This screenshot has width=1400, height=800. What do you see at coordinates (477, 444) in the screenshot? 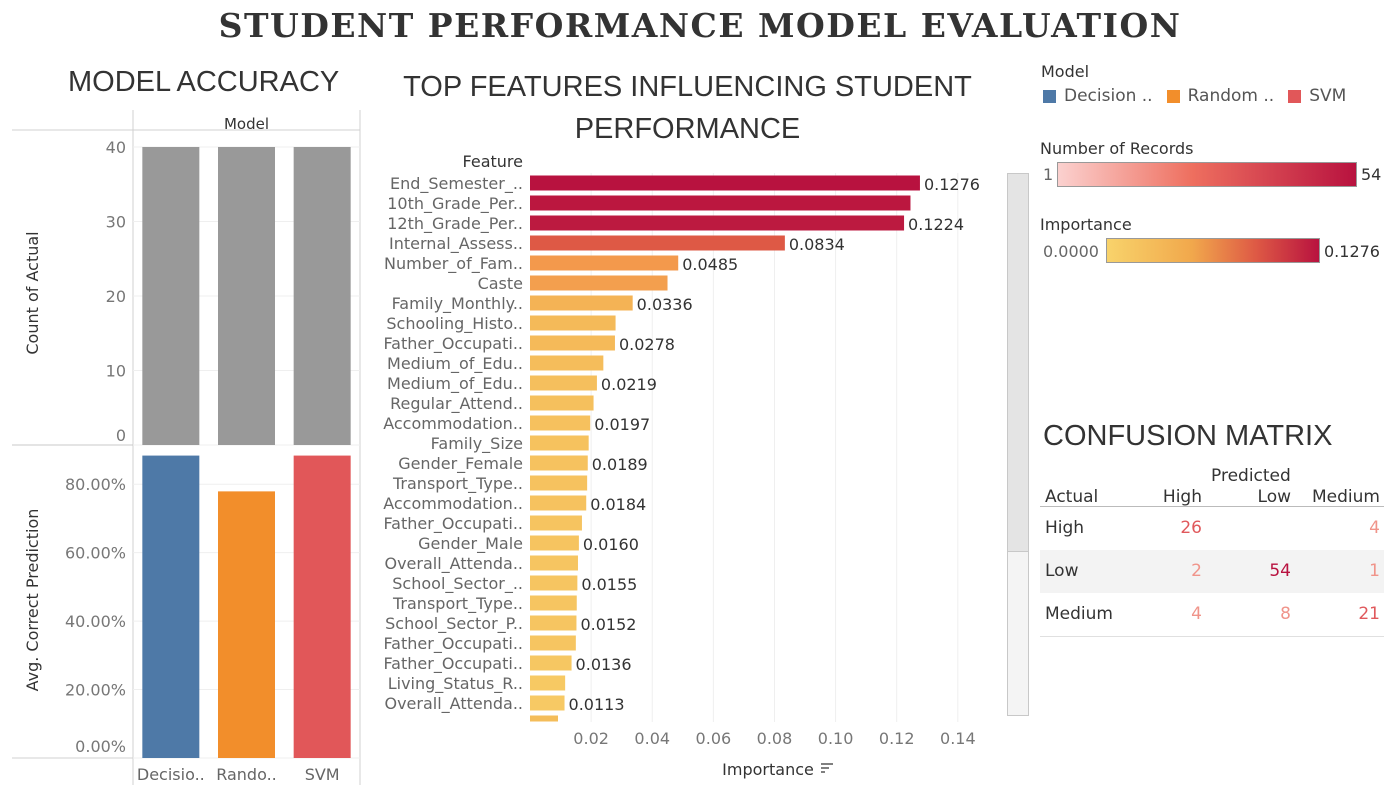
I see `feature-label: Family_Size` at bounding box center [477, 444].